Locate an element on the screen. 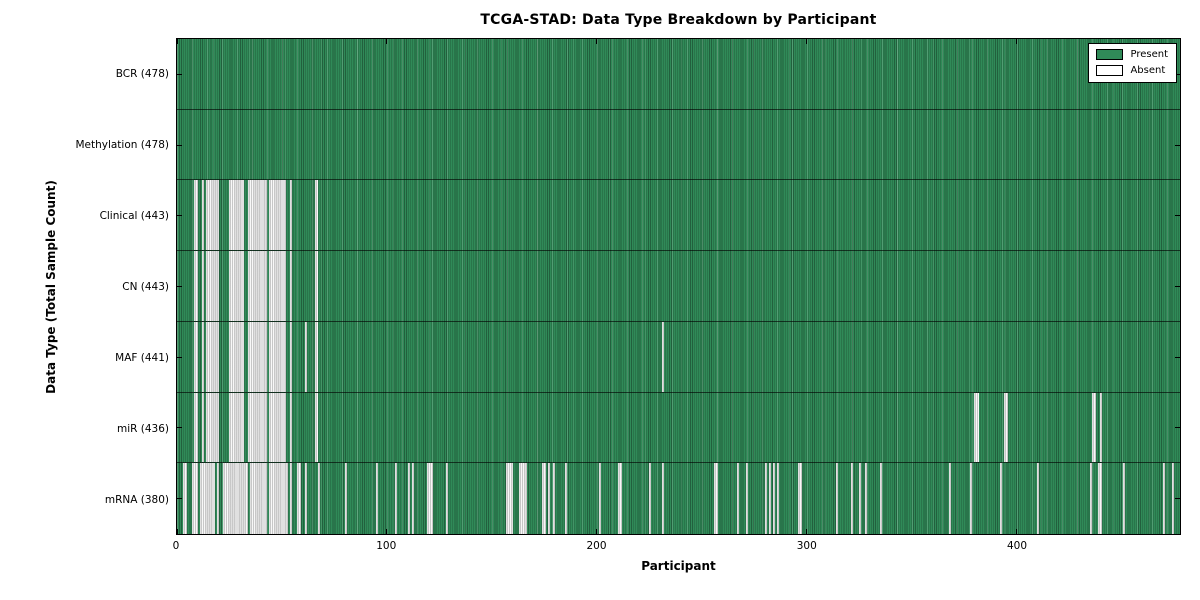 This screenshot has height=600, width=1200. legend-entry-absent: Absent is located at coordinates (1132, 70).